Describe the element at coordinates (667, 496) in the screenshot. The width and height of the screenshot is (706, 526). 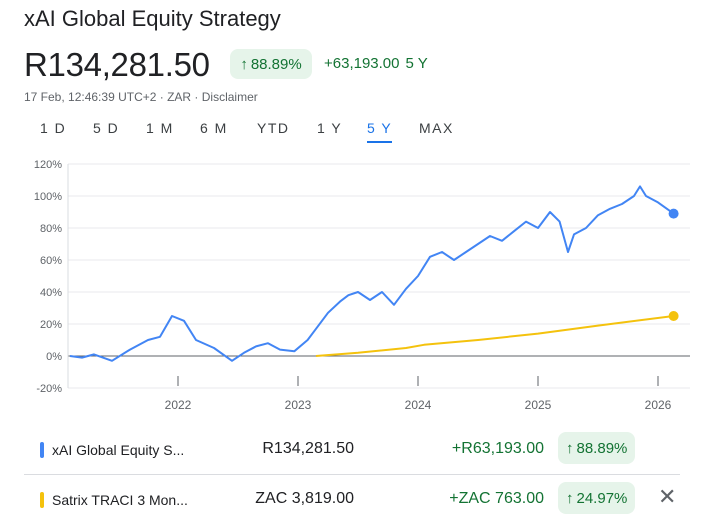
I see `close-icon: ✕` at that location.